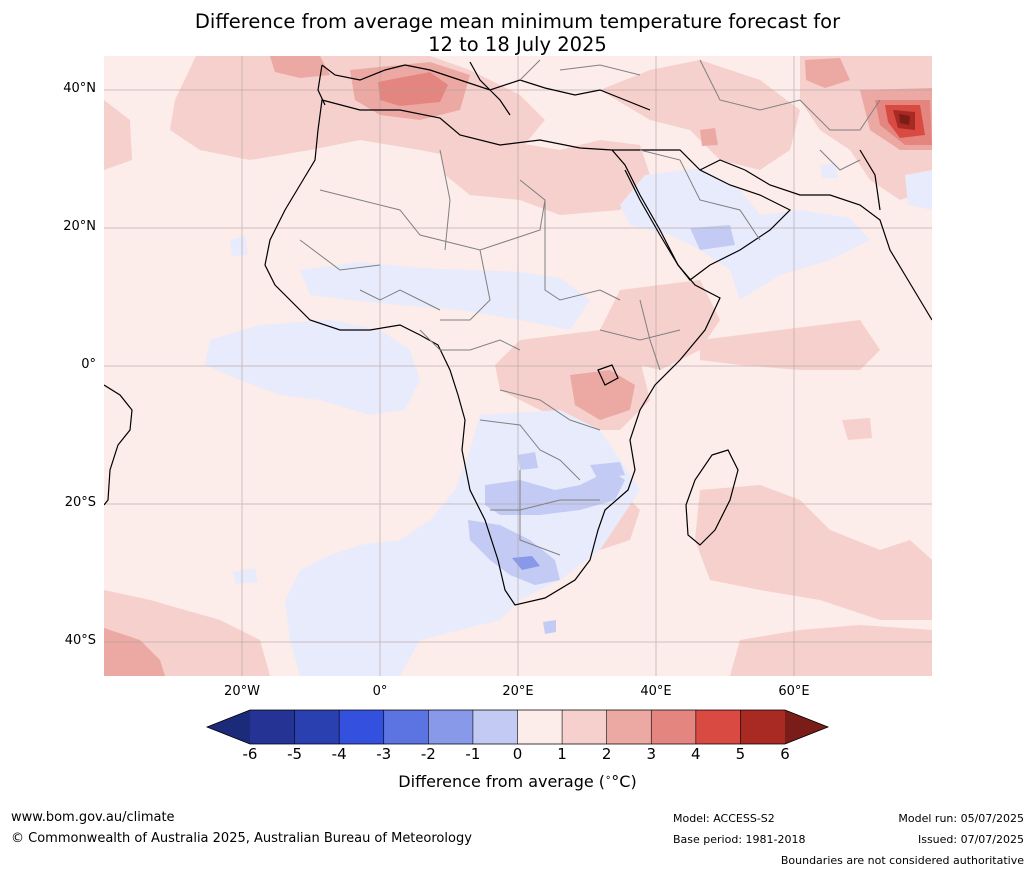 Image resolution: width=1035 pixels, height=873 pixels. I want to click on anomaly-minus2-to-minus3, so click(526, 563).